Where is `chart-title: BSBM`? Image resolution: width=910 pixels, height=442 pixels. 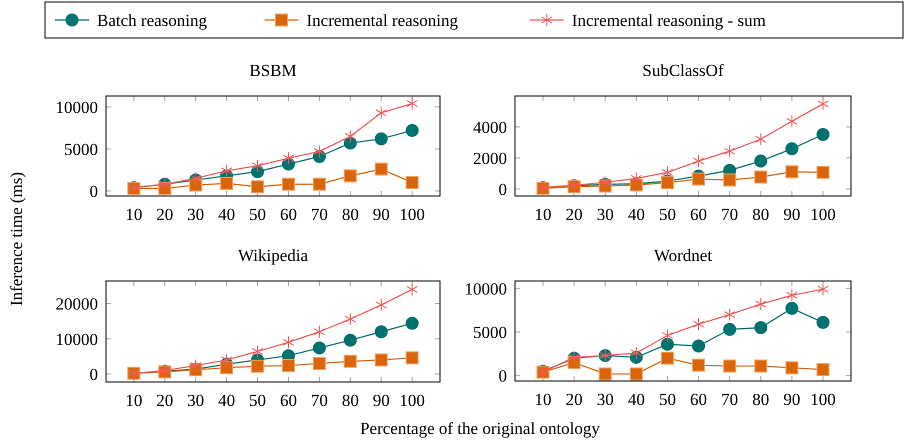
chart-title: BSBM is located at coordinates (273, 70).